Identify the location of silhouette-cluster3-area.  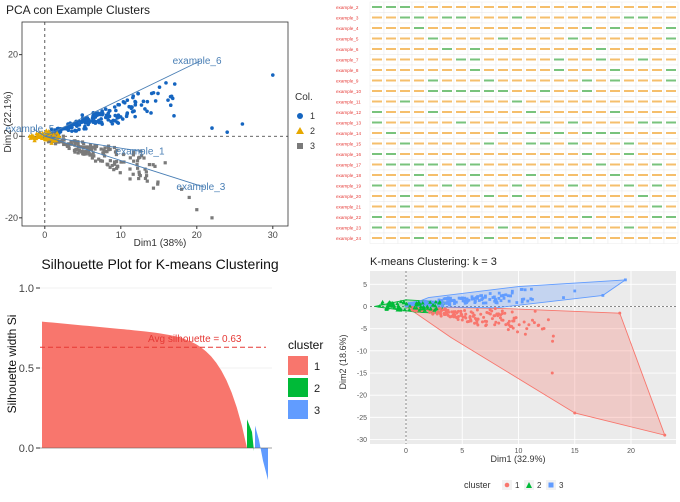
(261, 452).